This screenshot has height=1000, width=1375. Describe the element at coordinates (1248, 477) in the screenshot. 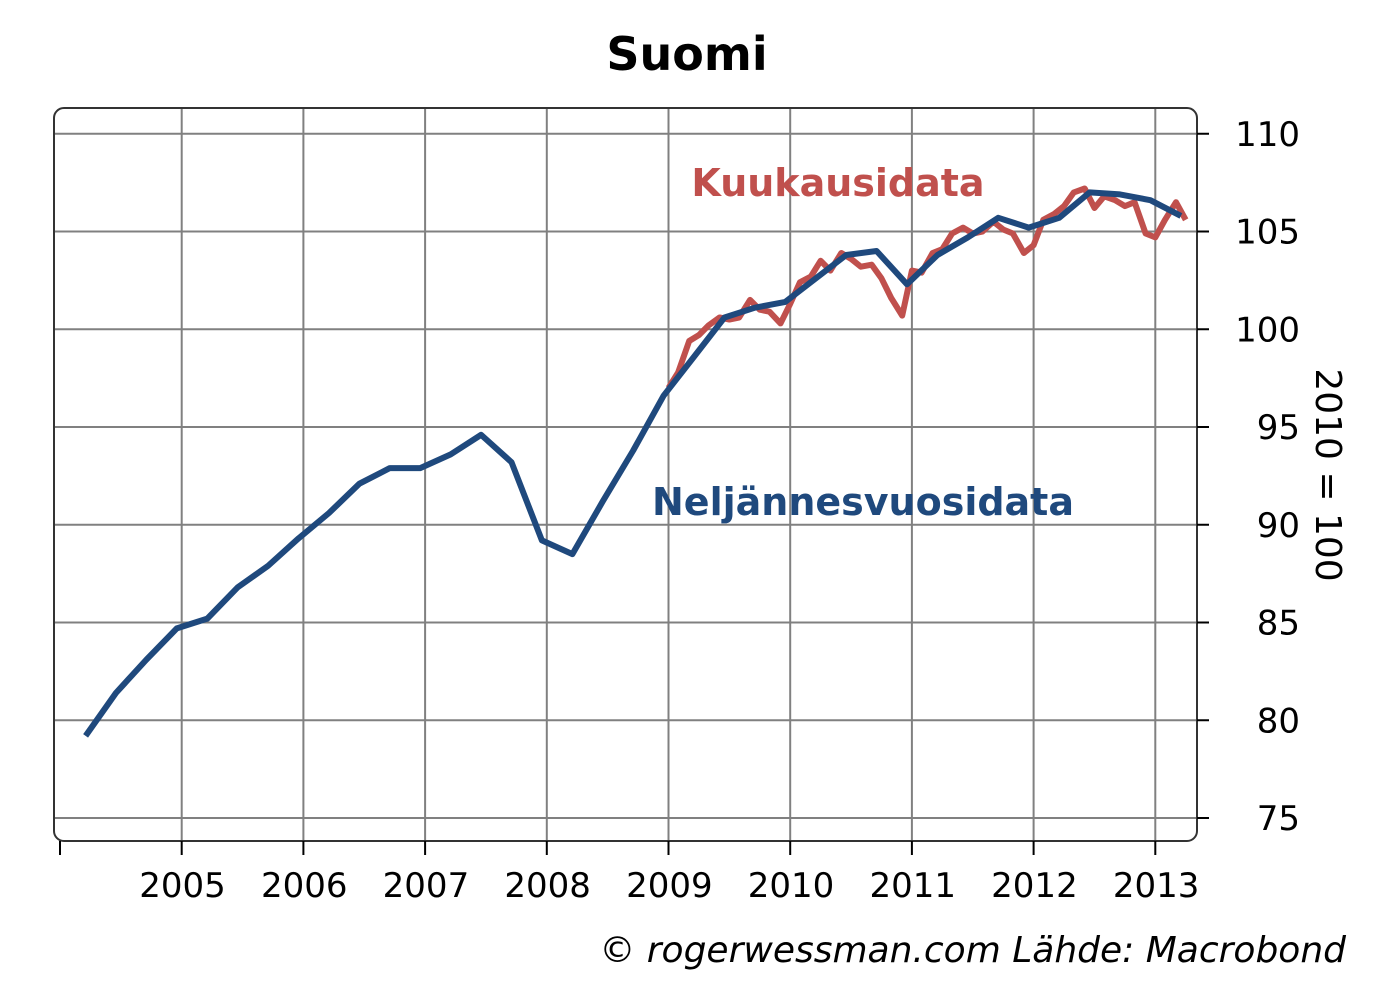

I see `y-axis: 75 80 85 90 95 100 105 110` at that location.